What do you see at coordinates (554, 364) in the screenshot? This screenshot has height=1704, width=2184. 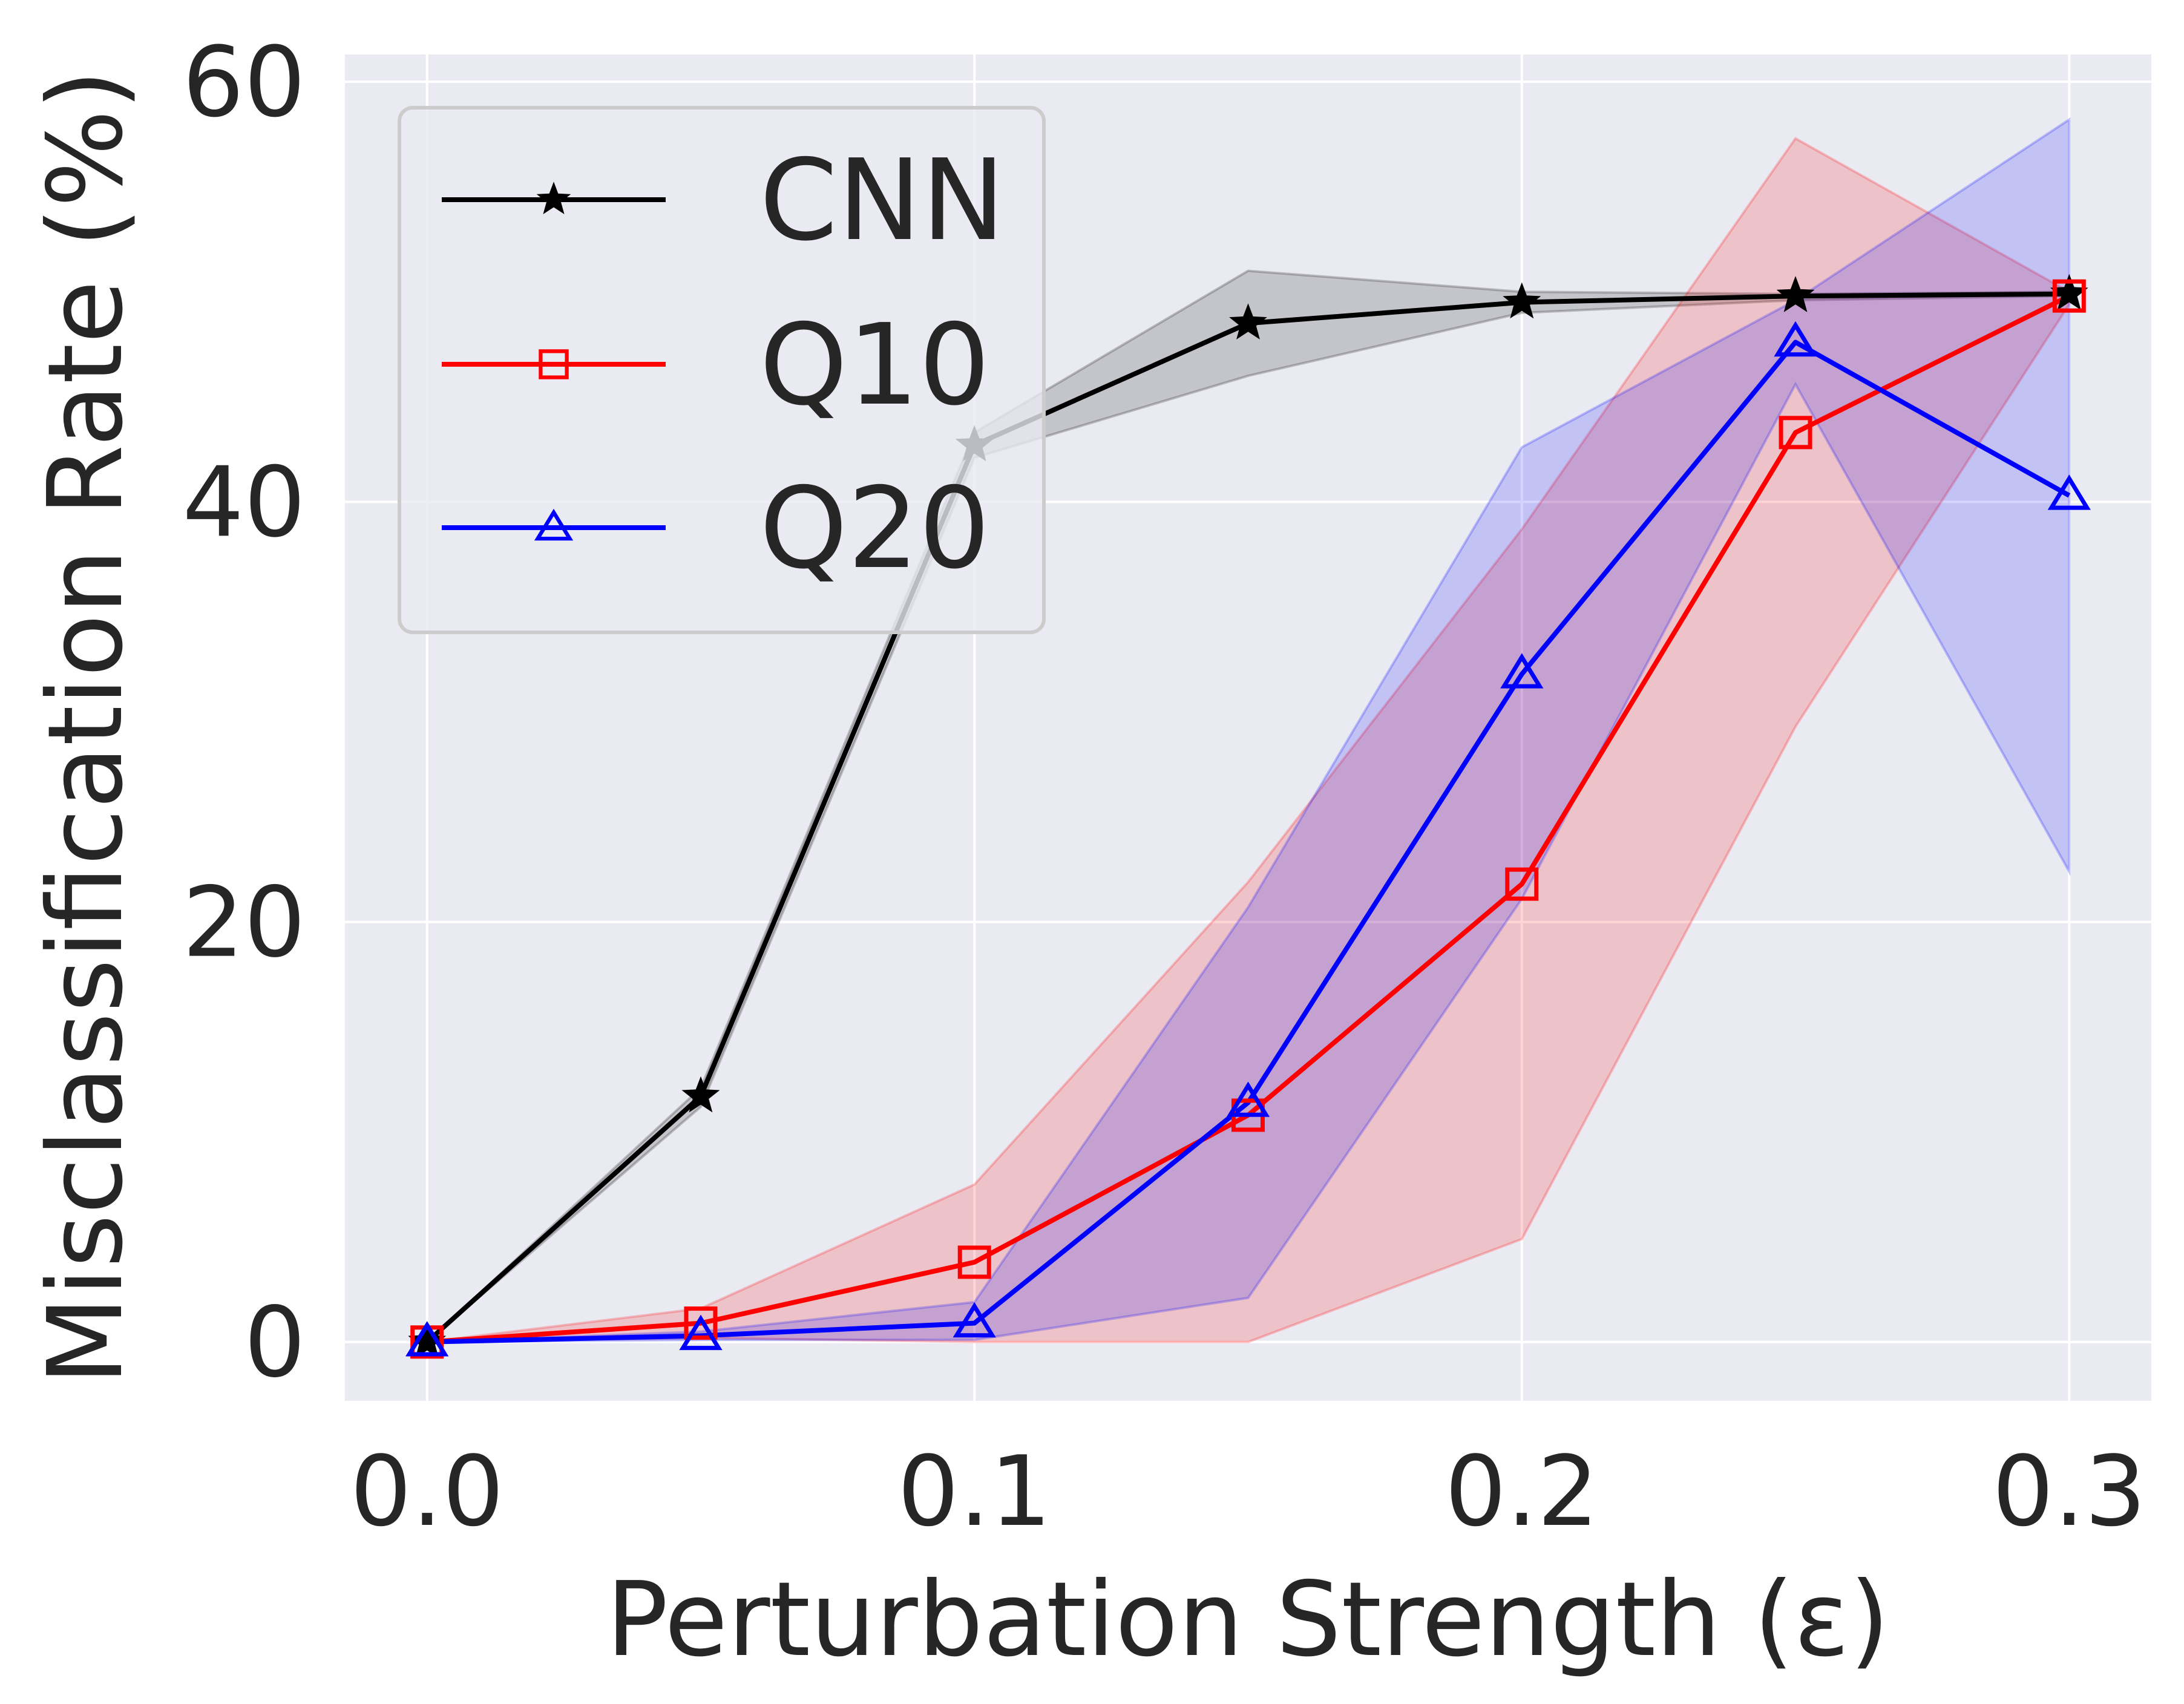 I see `legend-marker-q10` at bounding box center [554, 364].